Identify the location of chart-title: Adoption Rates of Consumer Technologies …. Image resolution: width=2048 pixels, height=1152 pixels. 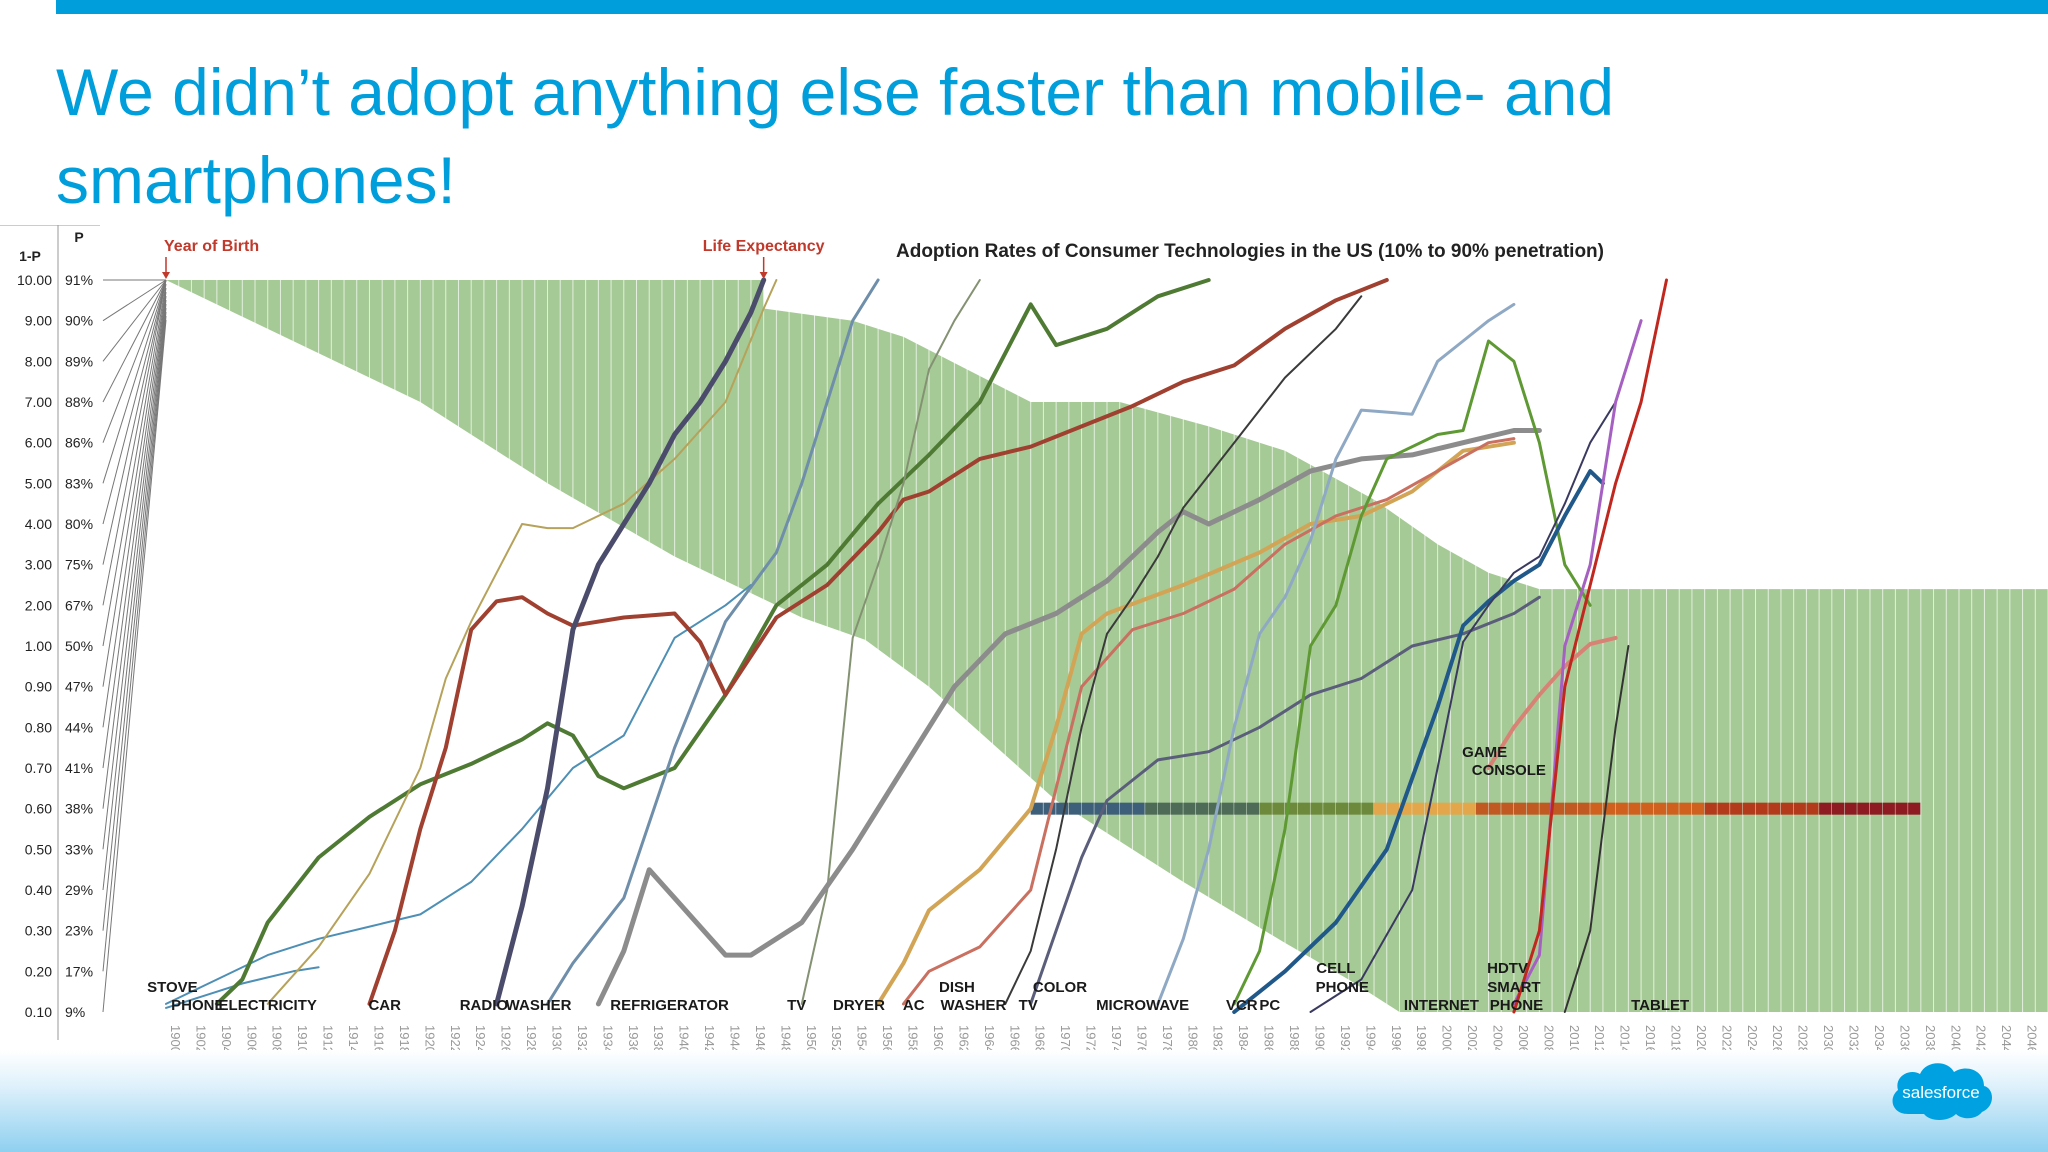
(1250, 251).